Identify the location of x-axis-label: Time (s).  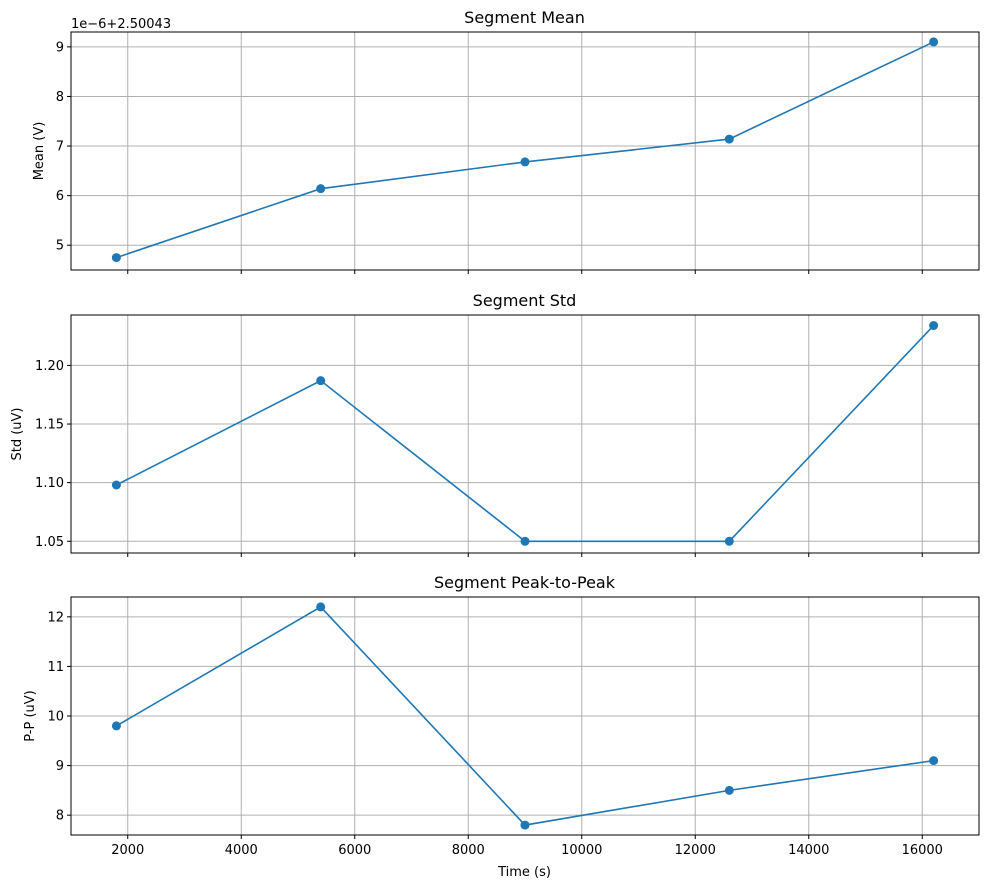
(524, 872).